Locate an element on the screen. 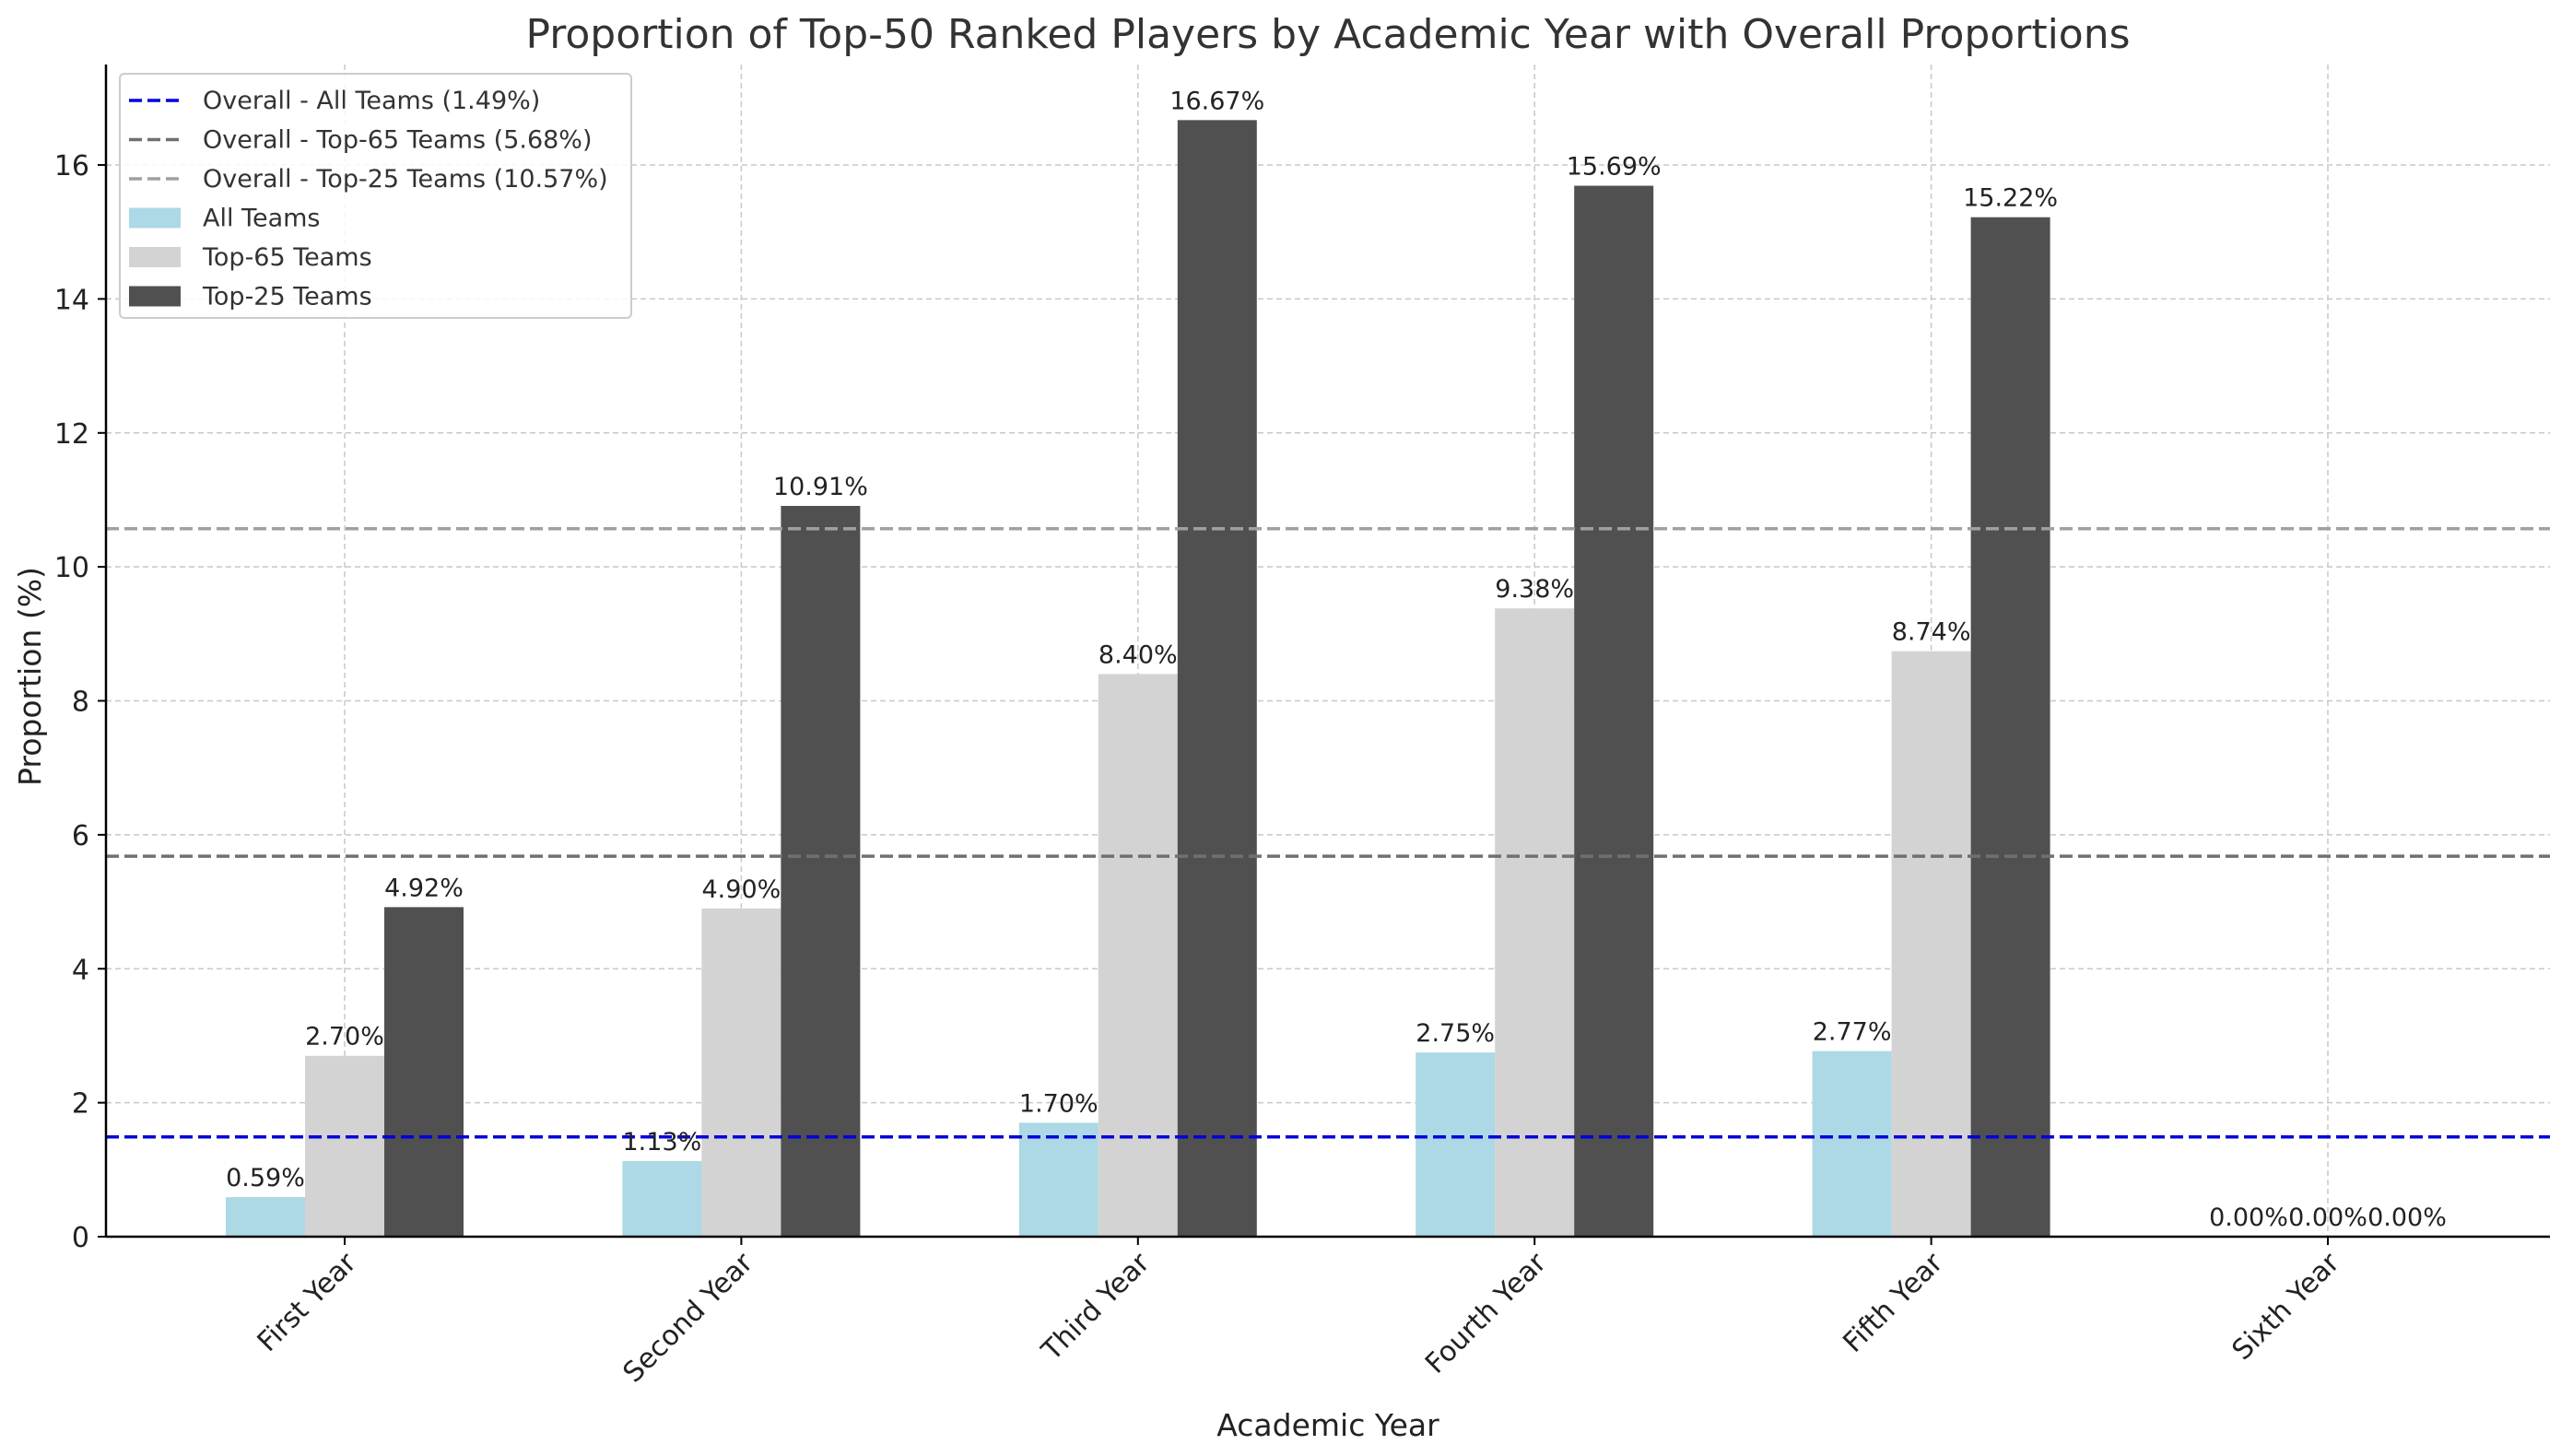  data-label: 0.59% is located at coordinates (266, 1178).